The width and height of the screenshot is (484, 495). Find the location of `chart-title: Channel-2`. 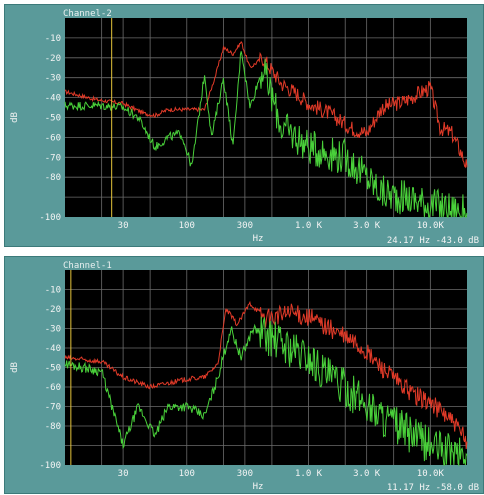

chart-title: Channel-2 is located at coordinates (87, 14).